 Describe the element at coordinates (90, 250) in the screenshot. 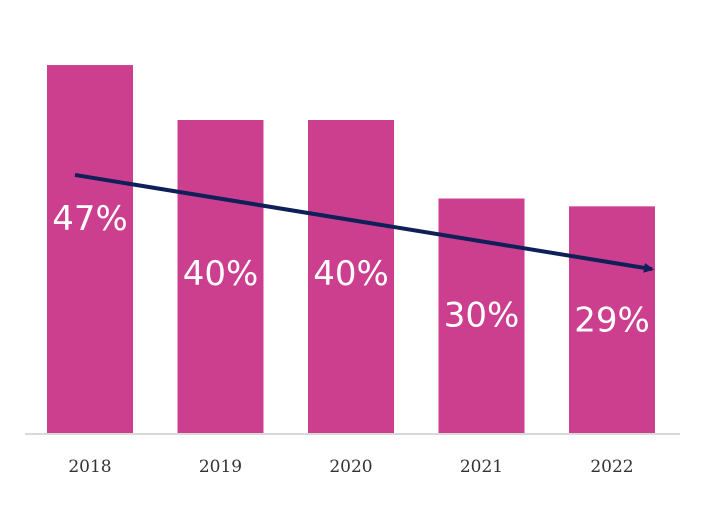

I see `bar-2018` at that location.